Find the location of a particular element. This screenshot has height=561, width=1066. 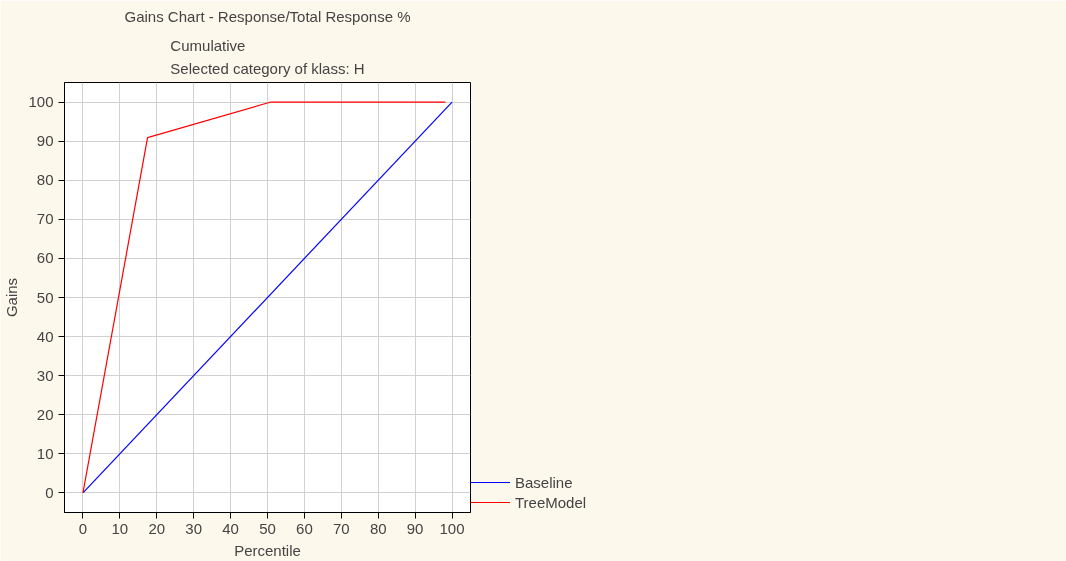

x-tick-label: 90 is located at coordinates (415, 528).